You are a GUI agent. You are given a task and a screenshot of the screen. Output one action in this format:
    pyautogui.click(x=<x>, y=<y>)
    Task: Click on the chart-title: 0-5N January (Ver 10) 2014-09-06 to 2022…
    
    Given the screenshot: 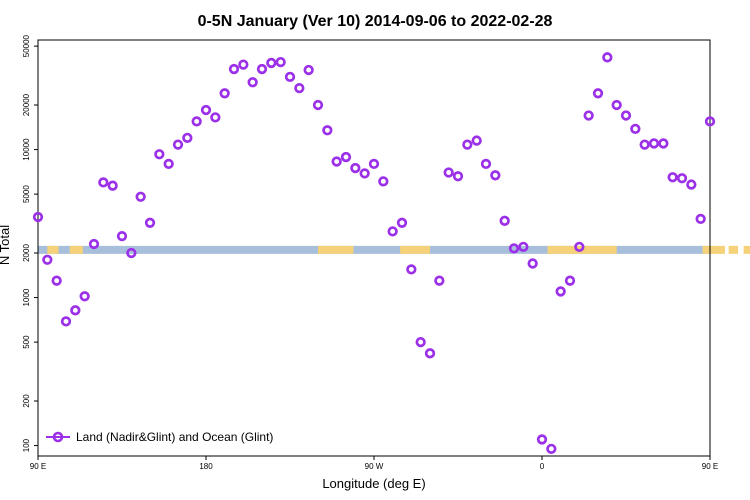 What is the action you would take?
    pyautogui.click(x=375, y=21)
    